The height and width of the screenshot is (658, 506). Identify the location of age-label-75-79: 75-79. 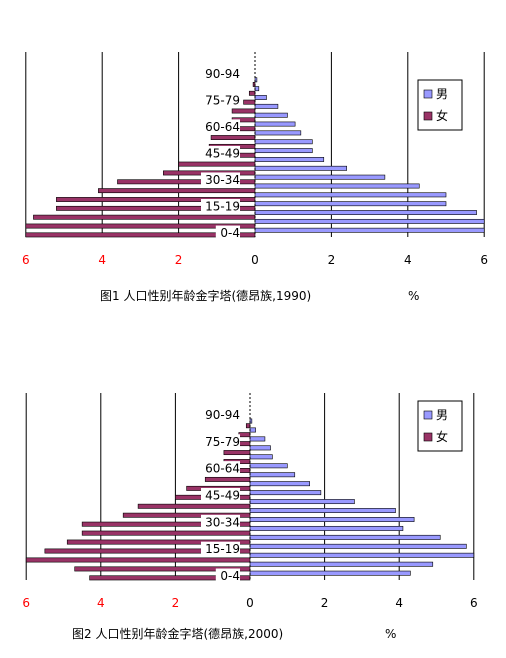
(222, 100).